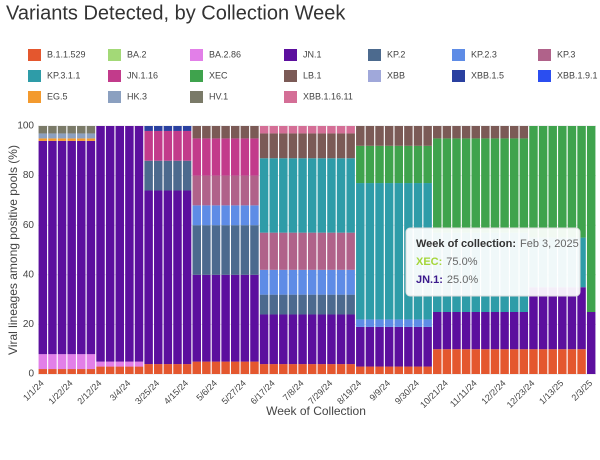 This screenshot has width=600, height=460. Describe the element at coordinates (57, 96) in the screenshot. I see `legend-label: EG.5` at that location.